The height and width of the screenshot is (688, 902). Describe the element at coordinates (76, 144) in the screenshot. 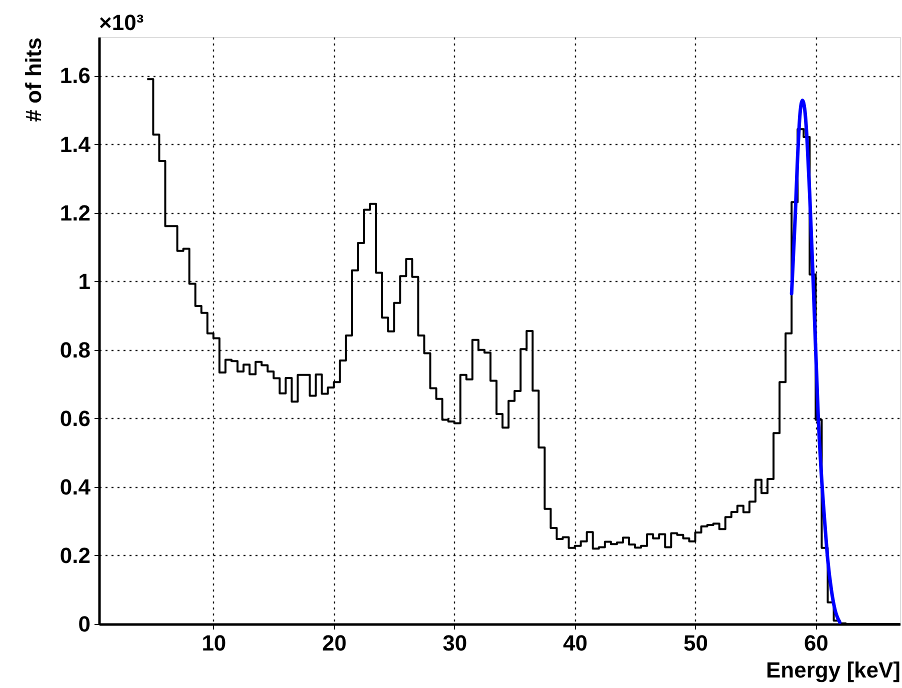

I see `y-tick-label: 1.4` at that location.